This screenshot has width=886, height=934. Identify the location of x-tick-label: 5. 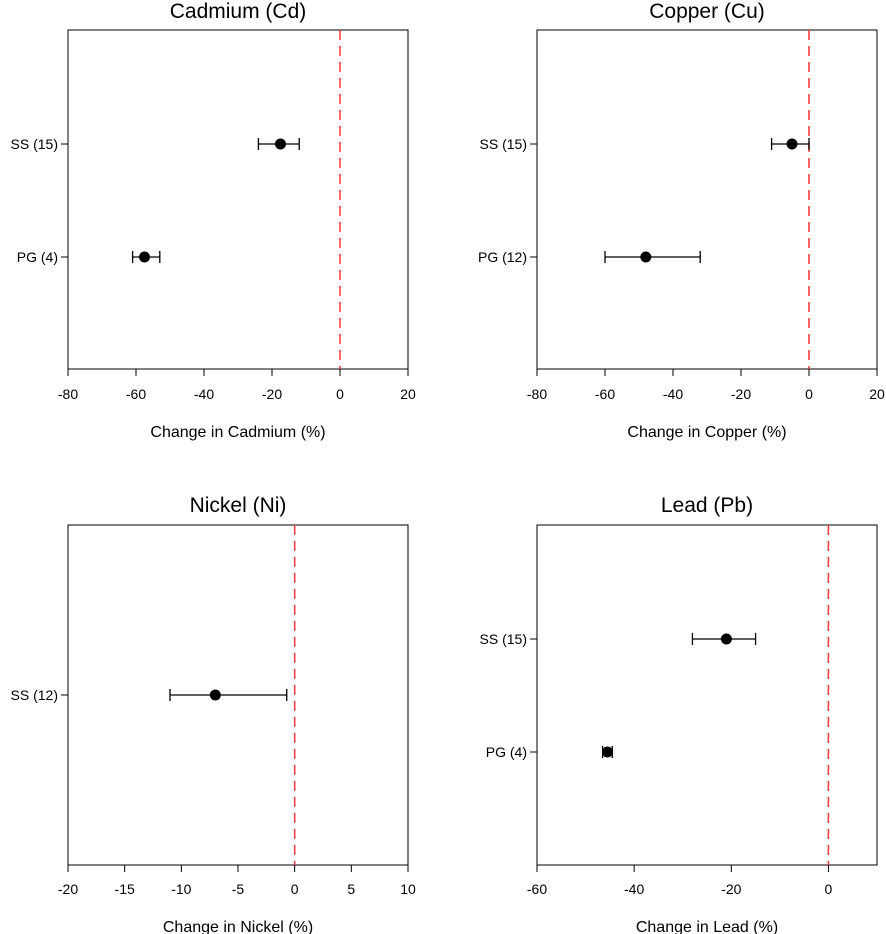
(351, 889).